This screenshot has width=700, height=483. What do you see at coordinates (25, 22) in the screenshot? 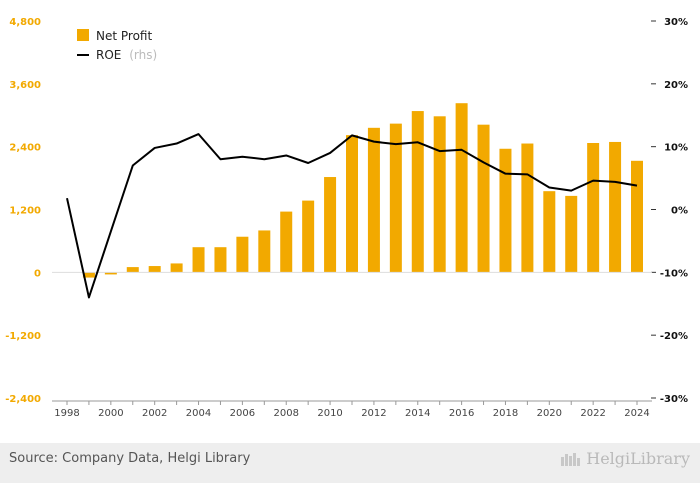
I see `y-left-tick-label: 4,800` at bounding box center [25, 22].